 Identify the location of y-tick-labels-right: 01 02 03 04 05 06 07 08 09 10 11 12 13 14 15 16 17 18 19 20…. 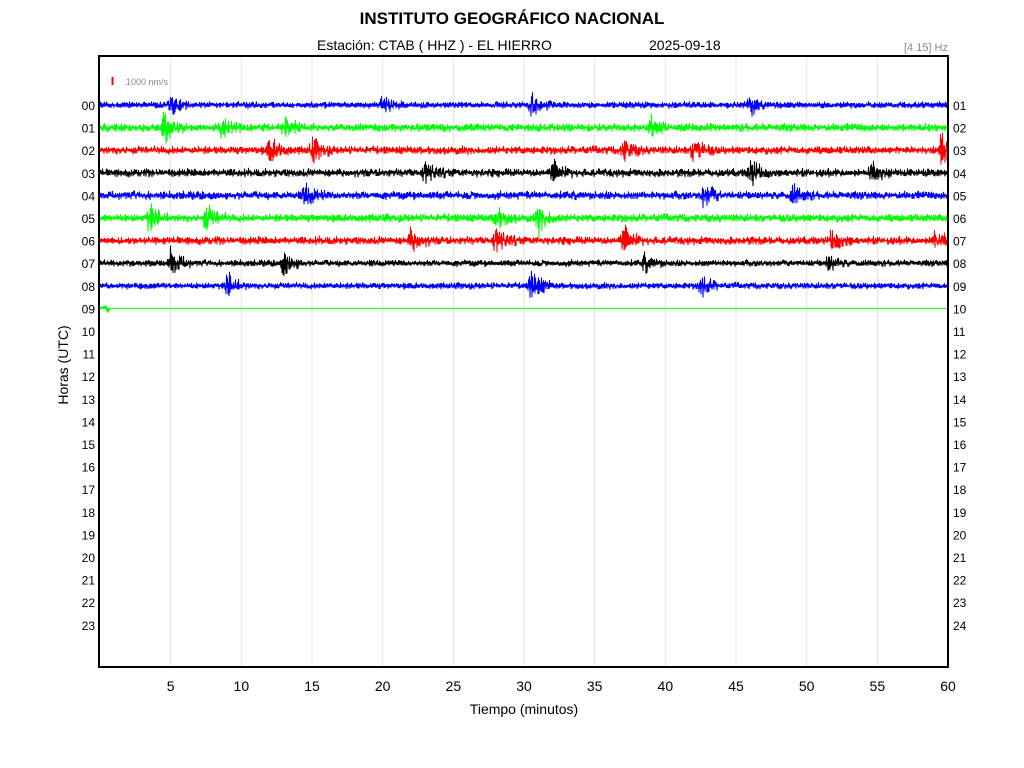
(960, 366).